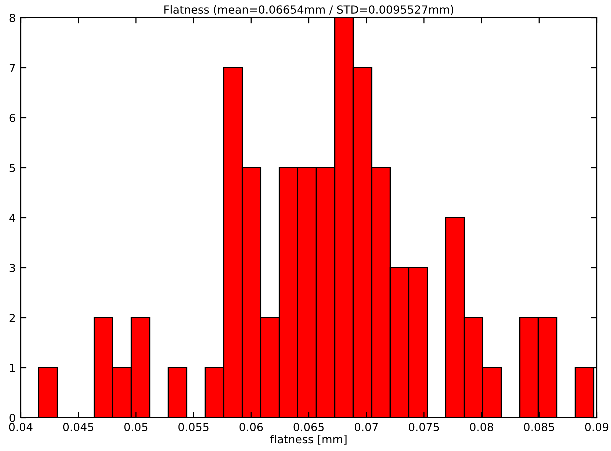 Image resolution: width=611 pixels, height=451 pixels. Describe the element at coordinates (13, 318) in the screenshot. I see `y-tick-label: 2` at that location.